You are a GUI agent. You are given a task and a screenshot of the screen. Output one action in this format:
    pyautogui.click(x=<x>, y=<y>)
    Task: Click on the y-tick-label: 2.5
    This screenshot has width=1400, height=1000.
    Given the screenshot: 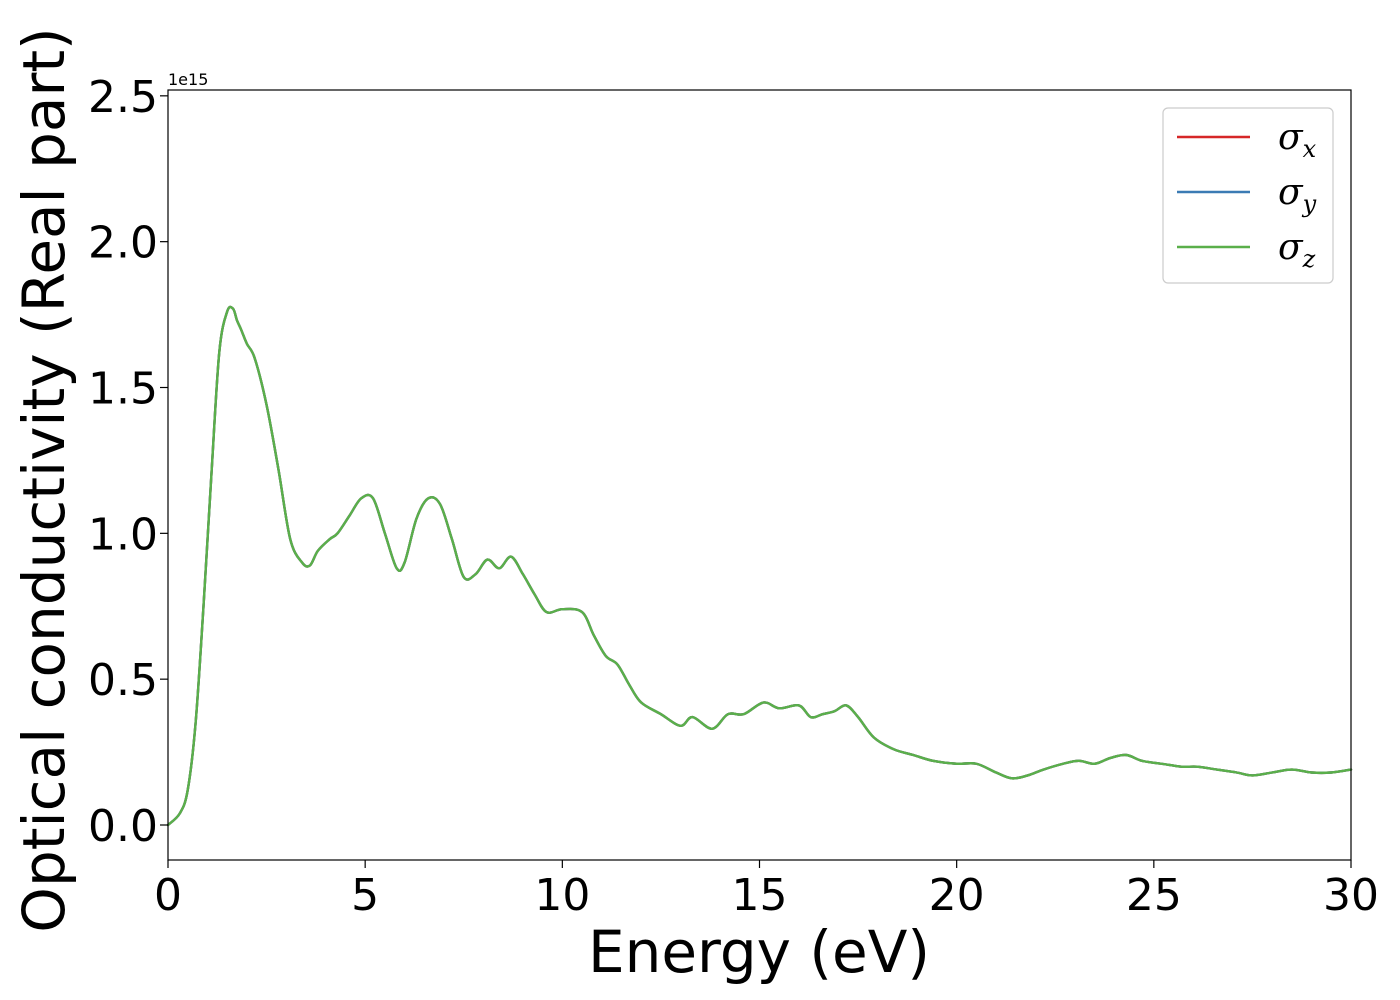 What is the action you would take?
    pyautogui.click(x=123, y=97)
    